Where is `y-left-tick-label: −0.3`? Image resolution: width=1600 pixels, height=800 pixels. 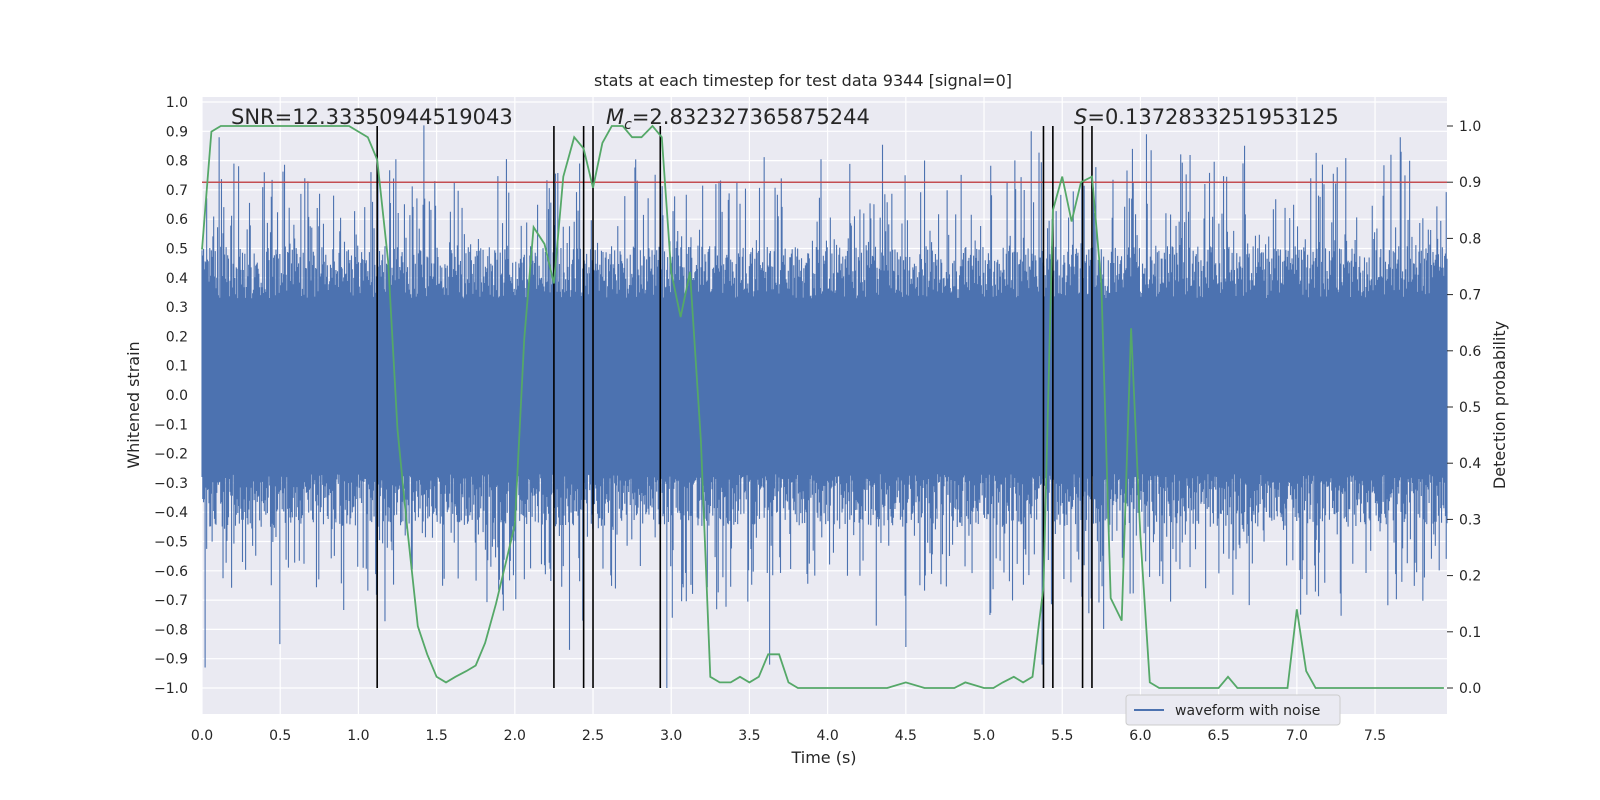 y-left-tick-label: −0.3 is located at coordinates (171, 484).